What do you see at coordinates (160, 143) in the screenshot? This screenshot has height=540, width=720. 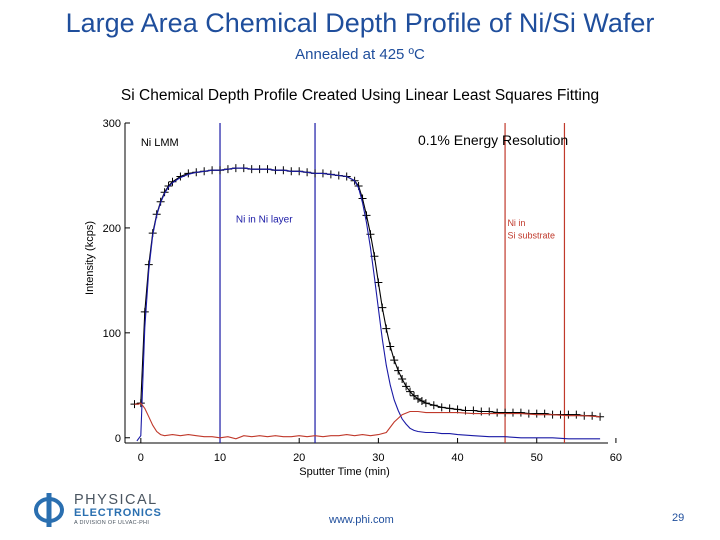 I see `chart-annotation: Ni LMM` at bounding box center [160, 143].